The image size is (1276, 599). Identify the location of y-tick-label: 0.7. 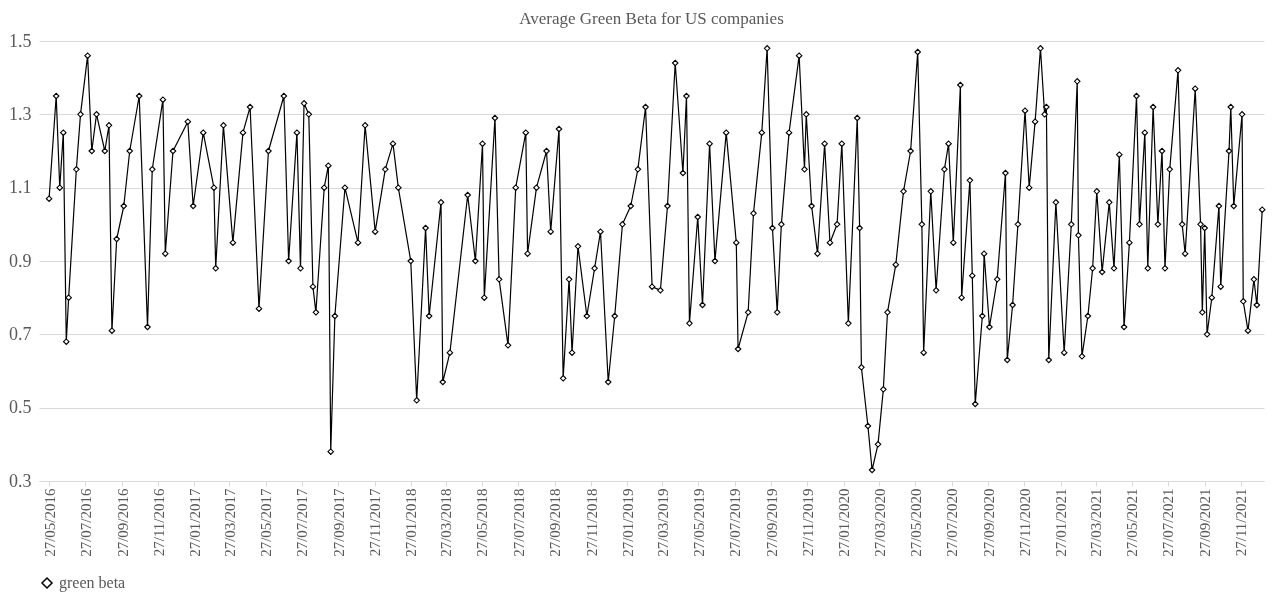
(20, 333).